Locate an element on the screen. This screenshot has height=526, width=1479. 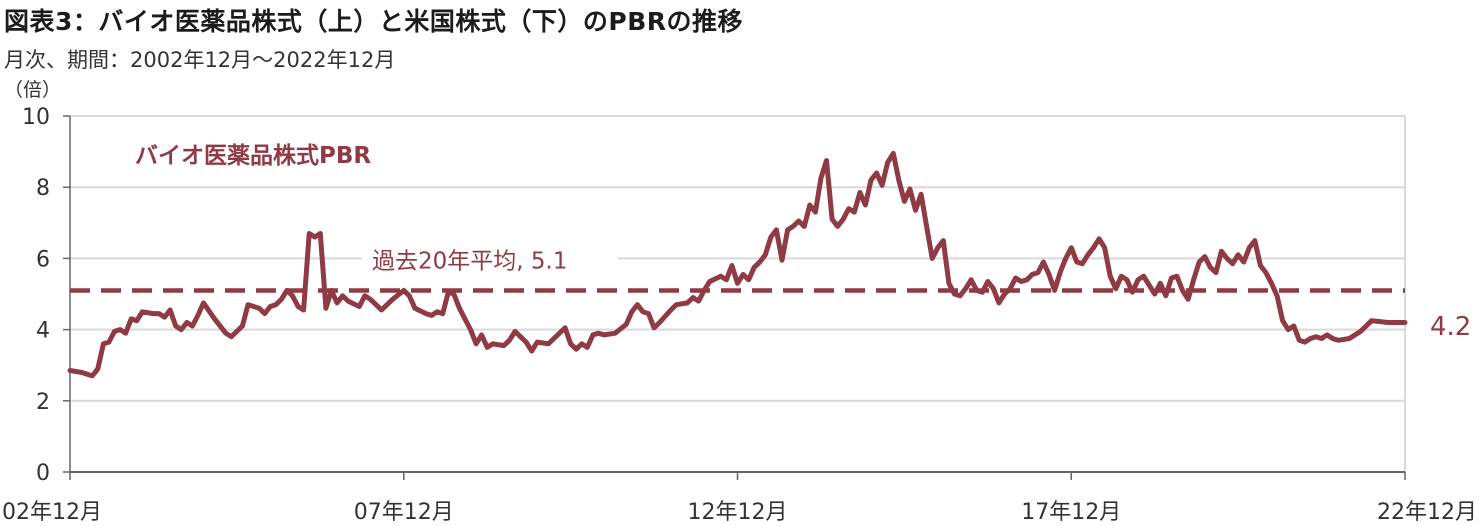
x-tick-label-2: 12年12月 is located at coordinates (738, 512).